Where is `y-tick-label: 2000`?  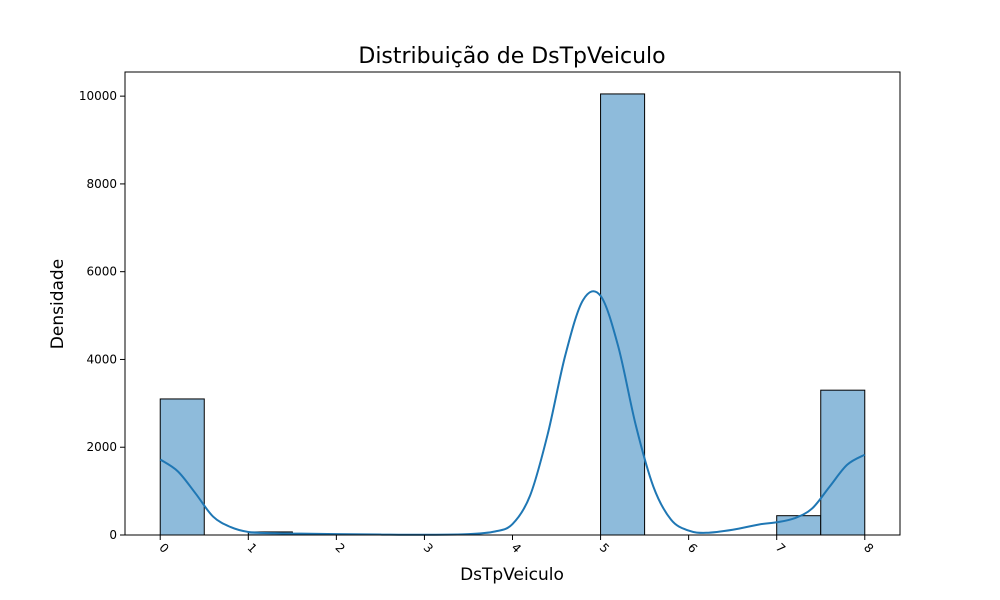 y-tick-label: 2000 is located at coordinates (101, 447).